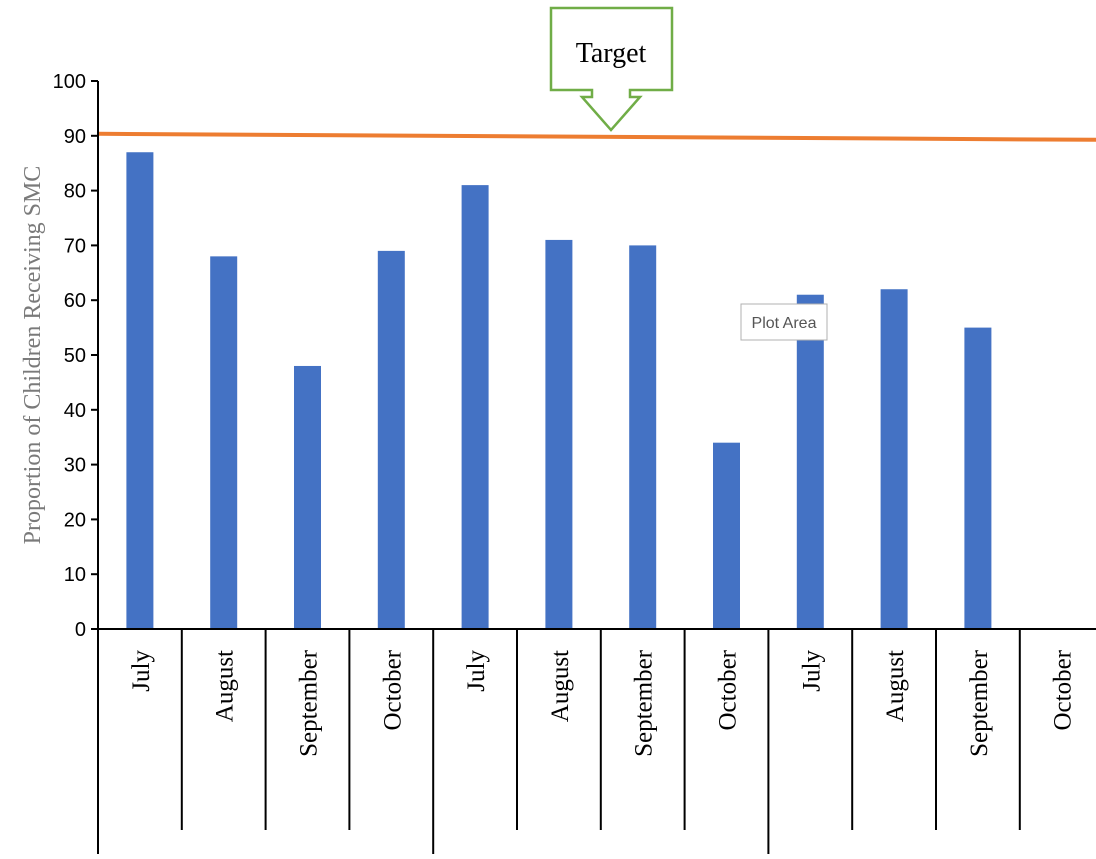  Describe the element at coordinates (560, 686) in the screenshot. I see `x-tick-label-august-6: August` at that location.